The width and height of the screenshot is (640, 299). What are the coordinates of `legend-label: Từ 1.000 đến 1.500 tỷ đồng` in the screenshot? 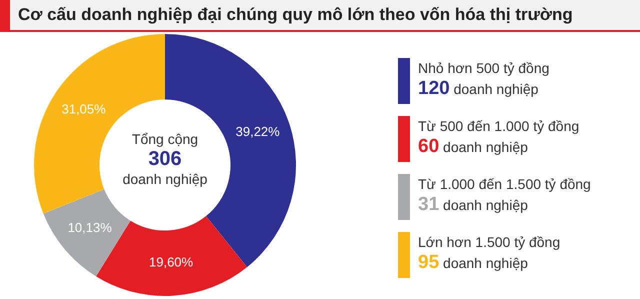 It's located at (504, 184).